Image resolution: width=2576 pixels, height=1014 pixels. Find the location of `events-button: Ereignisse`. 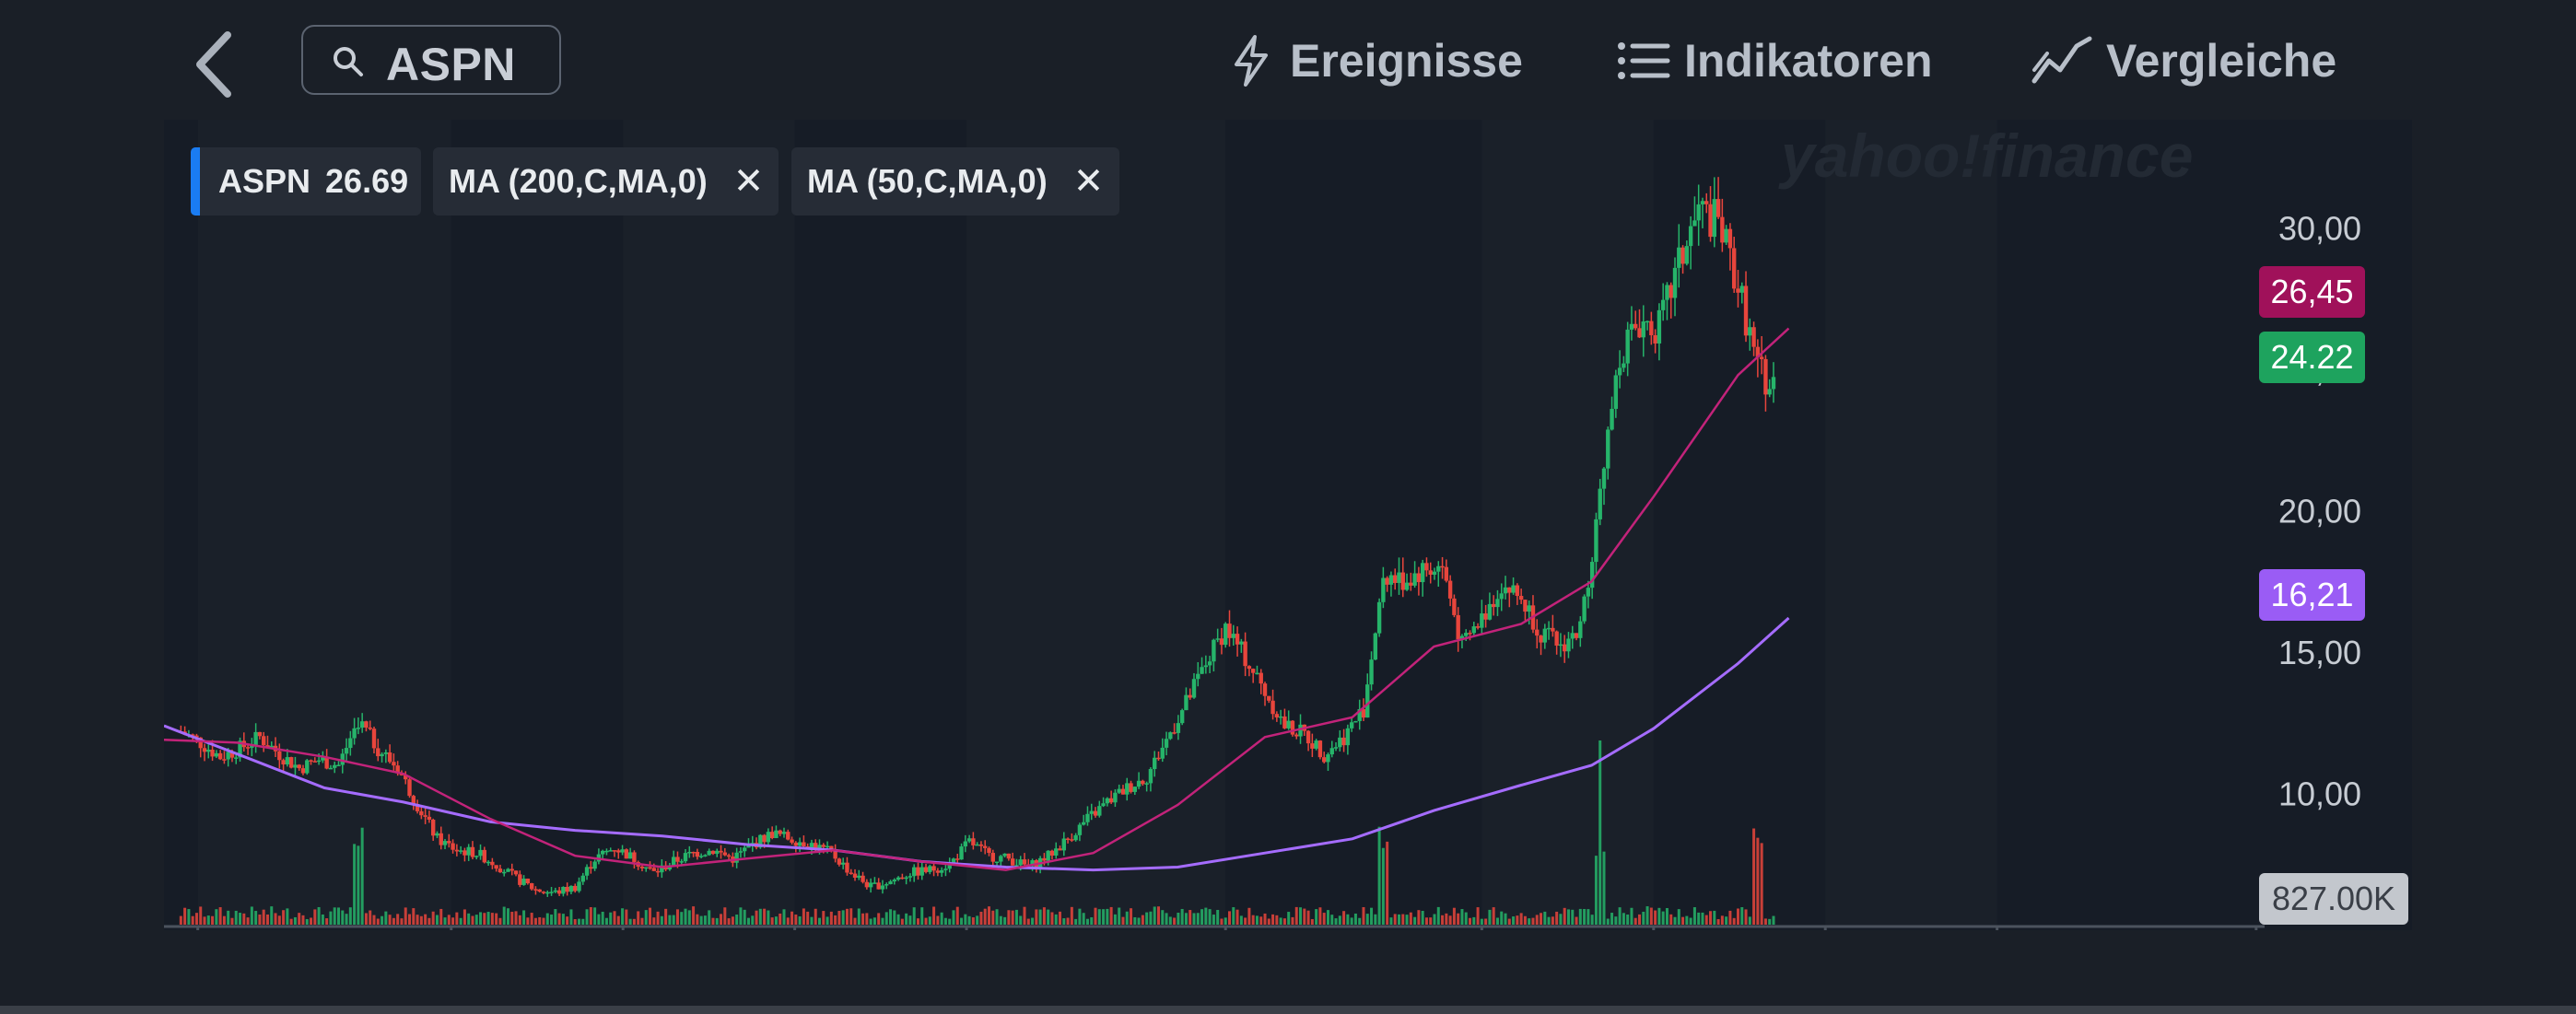

events-button: Ereignisse is located at coordinates (1374, 61).